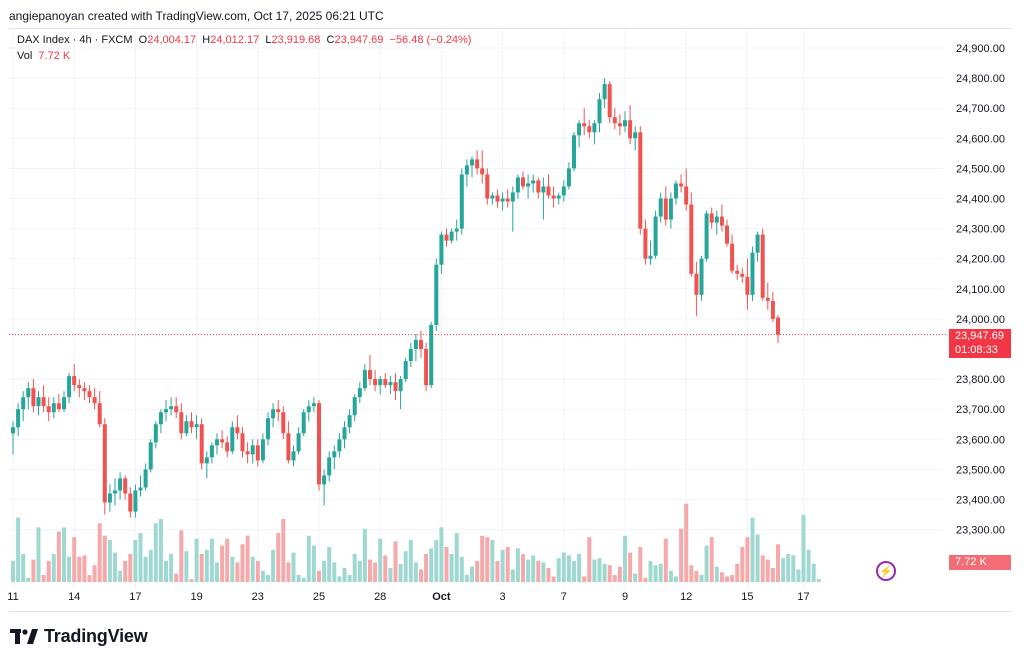 The width and height of the screenshot is (1024, 665). Describe the element at coordinates (980, 260) in the screenshot. I see `y-tick-label: 24,200.00` at that location.